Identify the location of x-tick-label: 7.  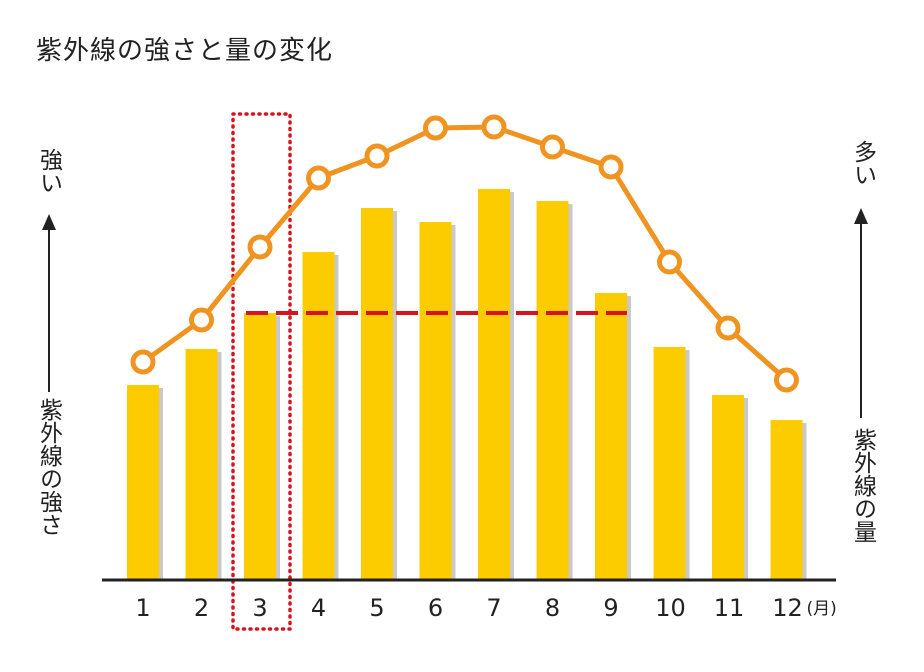
(493, 608).